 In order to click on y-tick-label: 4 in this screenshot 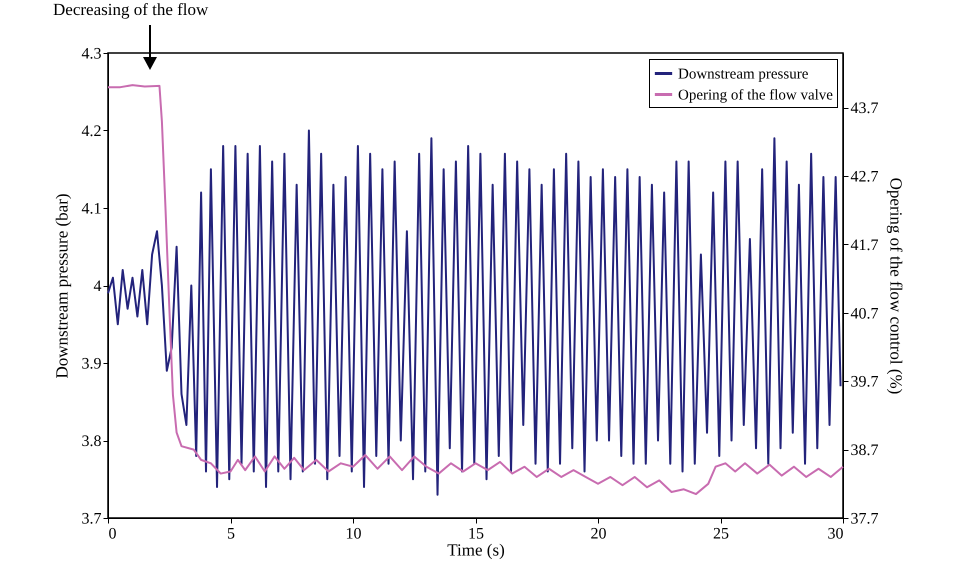, I will do `click(98, 286)`.